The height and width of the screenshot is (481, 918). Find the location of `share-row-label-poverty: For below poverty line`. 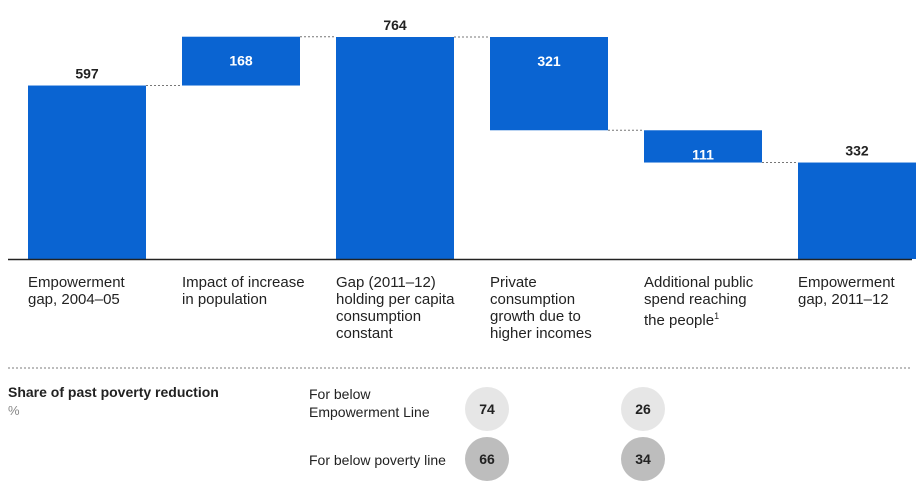

share-row-label-poverty: For below poverty line is located at coordinates (377, 460).